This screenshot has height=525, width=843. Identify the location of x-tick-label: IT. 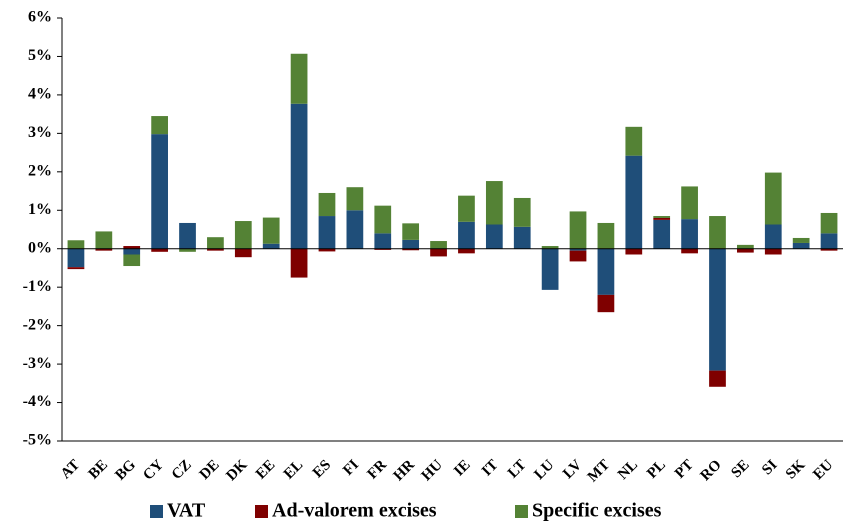
(490, 468).